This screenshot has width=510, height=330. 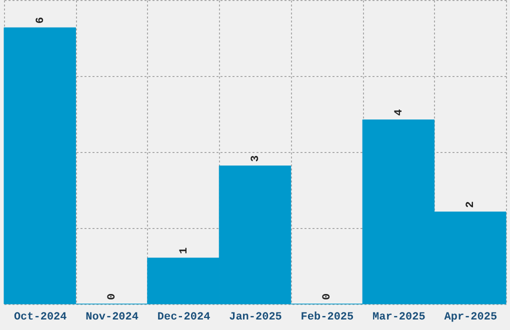 What do you see at coordinates (399, 112) in the screenshot?
I see `data-label: 4` at bounding box center [399, 112].